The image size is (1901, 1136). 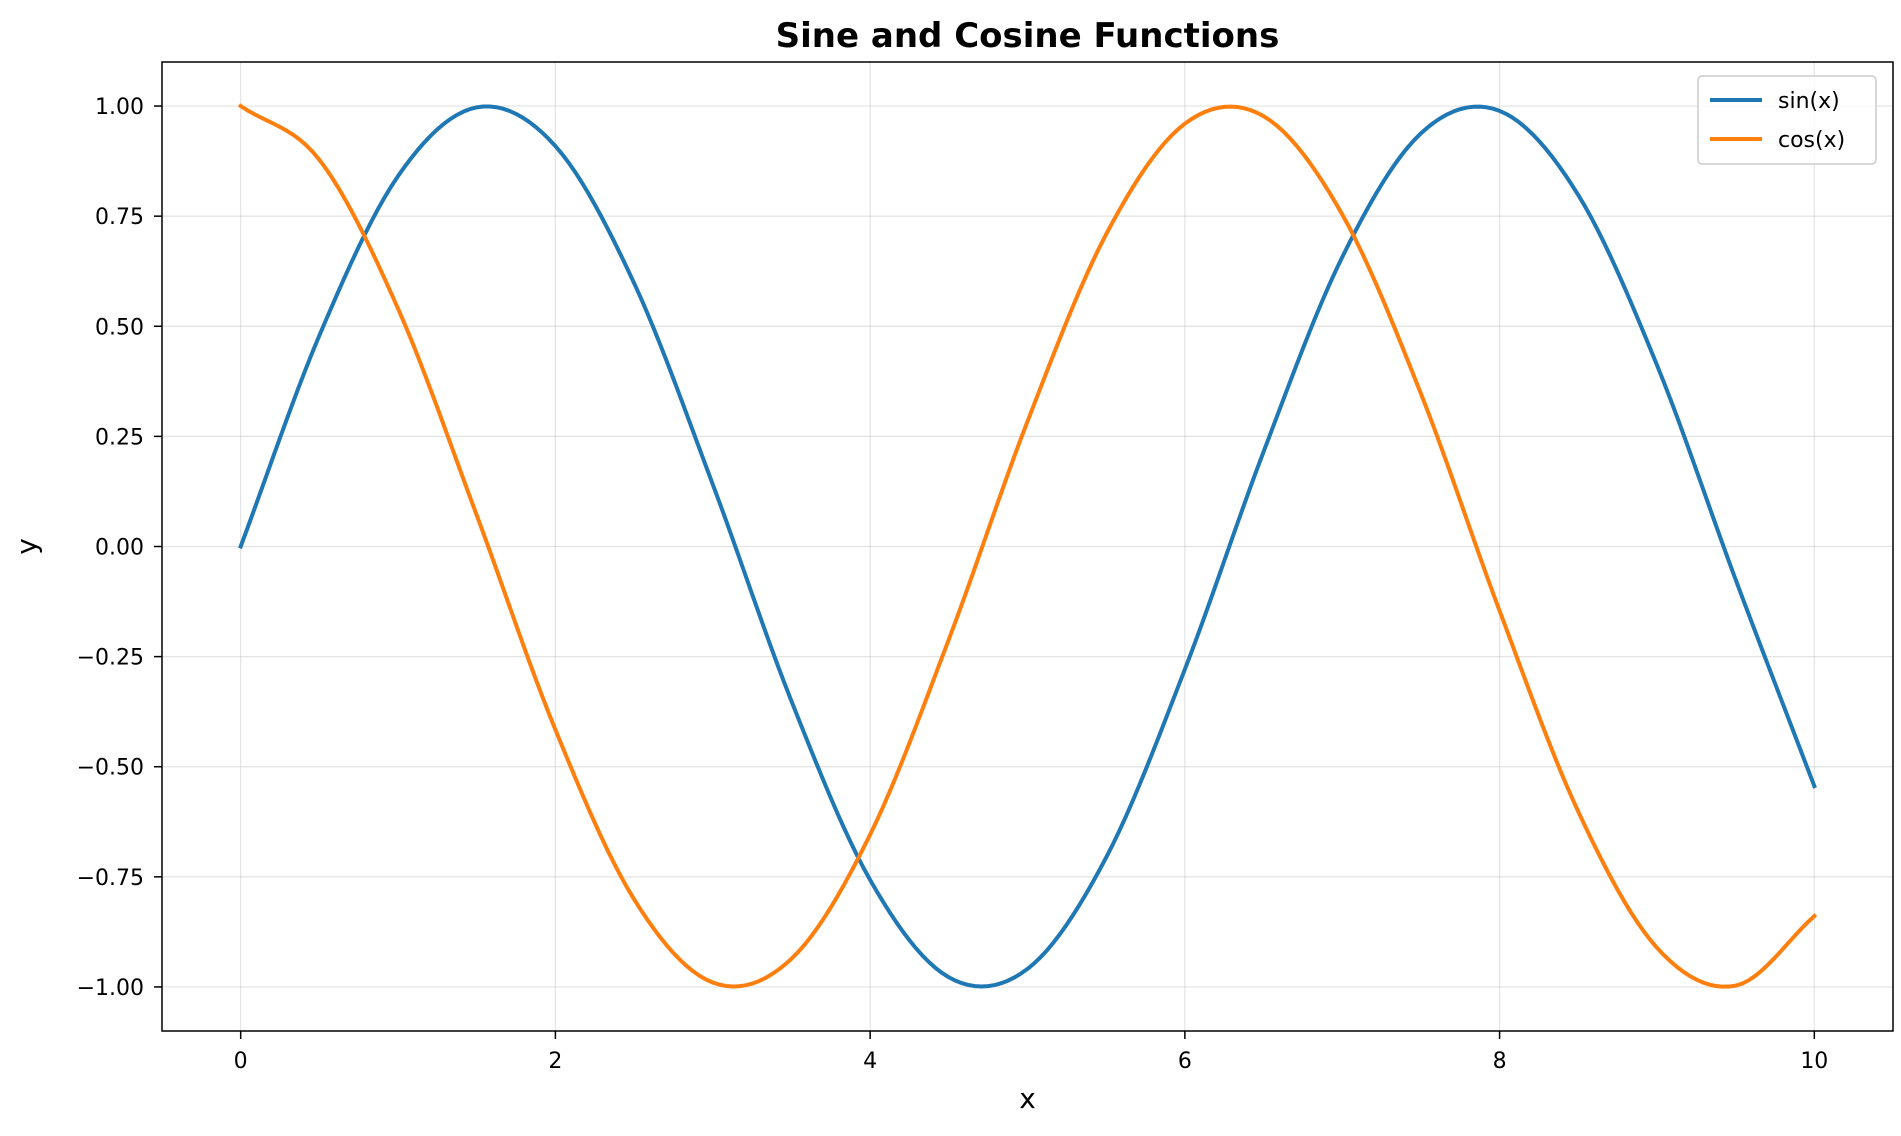 I want to click on legend-label-cos: cos(x), so click(x=1811, y=140).